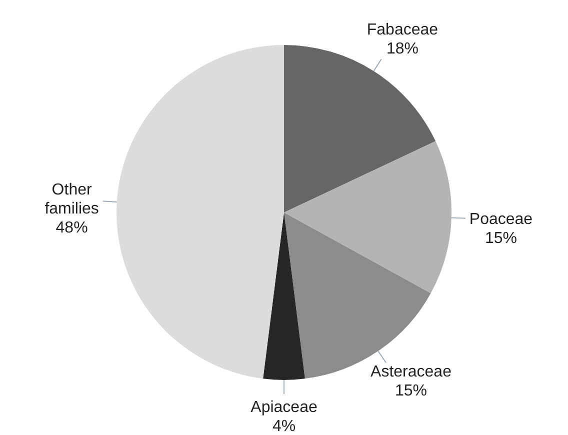 Image resolution: width=568 pixels, height=435 pixels. What do you see at coordinates (411, 372) in the screenshot?
I see `slice-label: Asteraceae` at bounding box center [411, 372].